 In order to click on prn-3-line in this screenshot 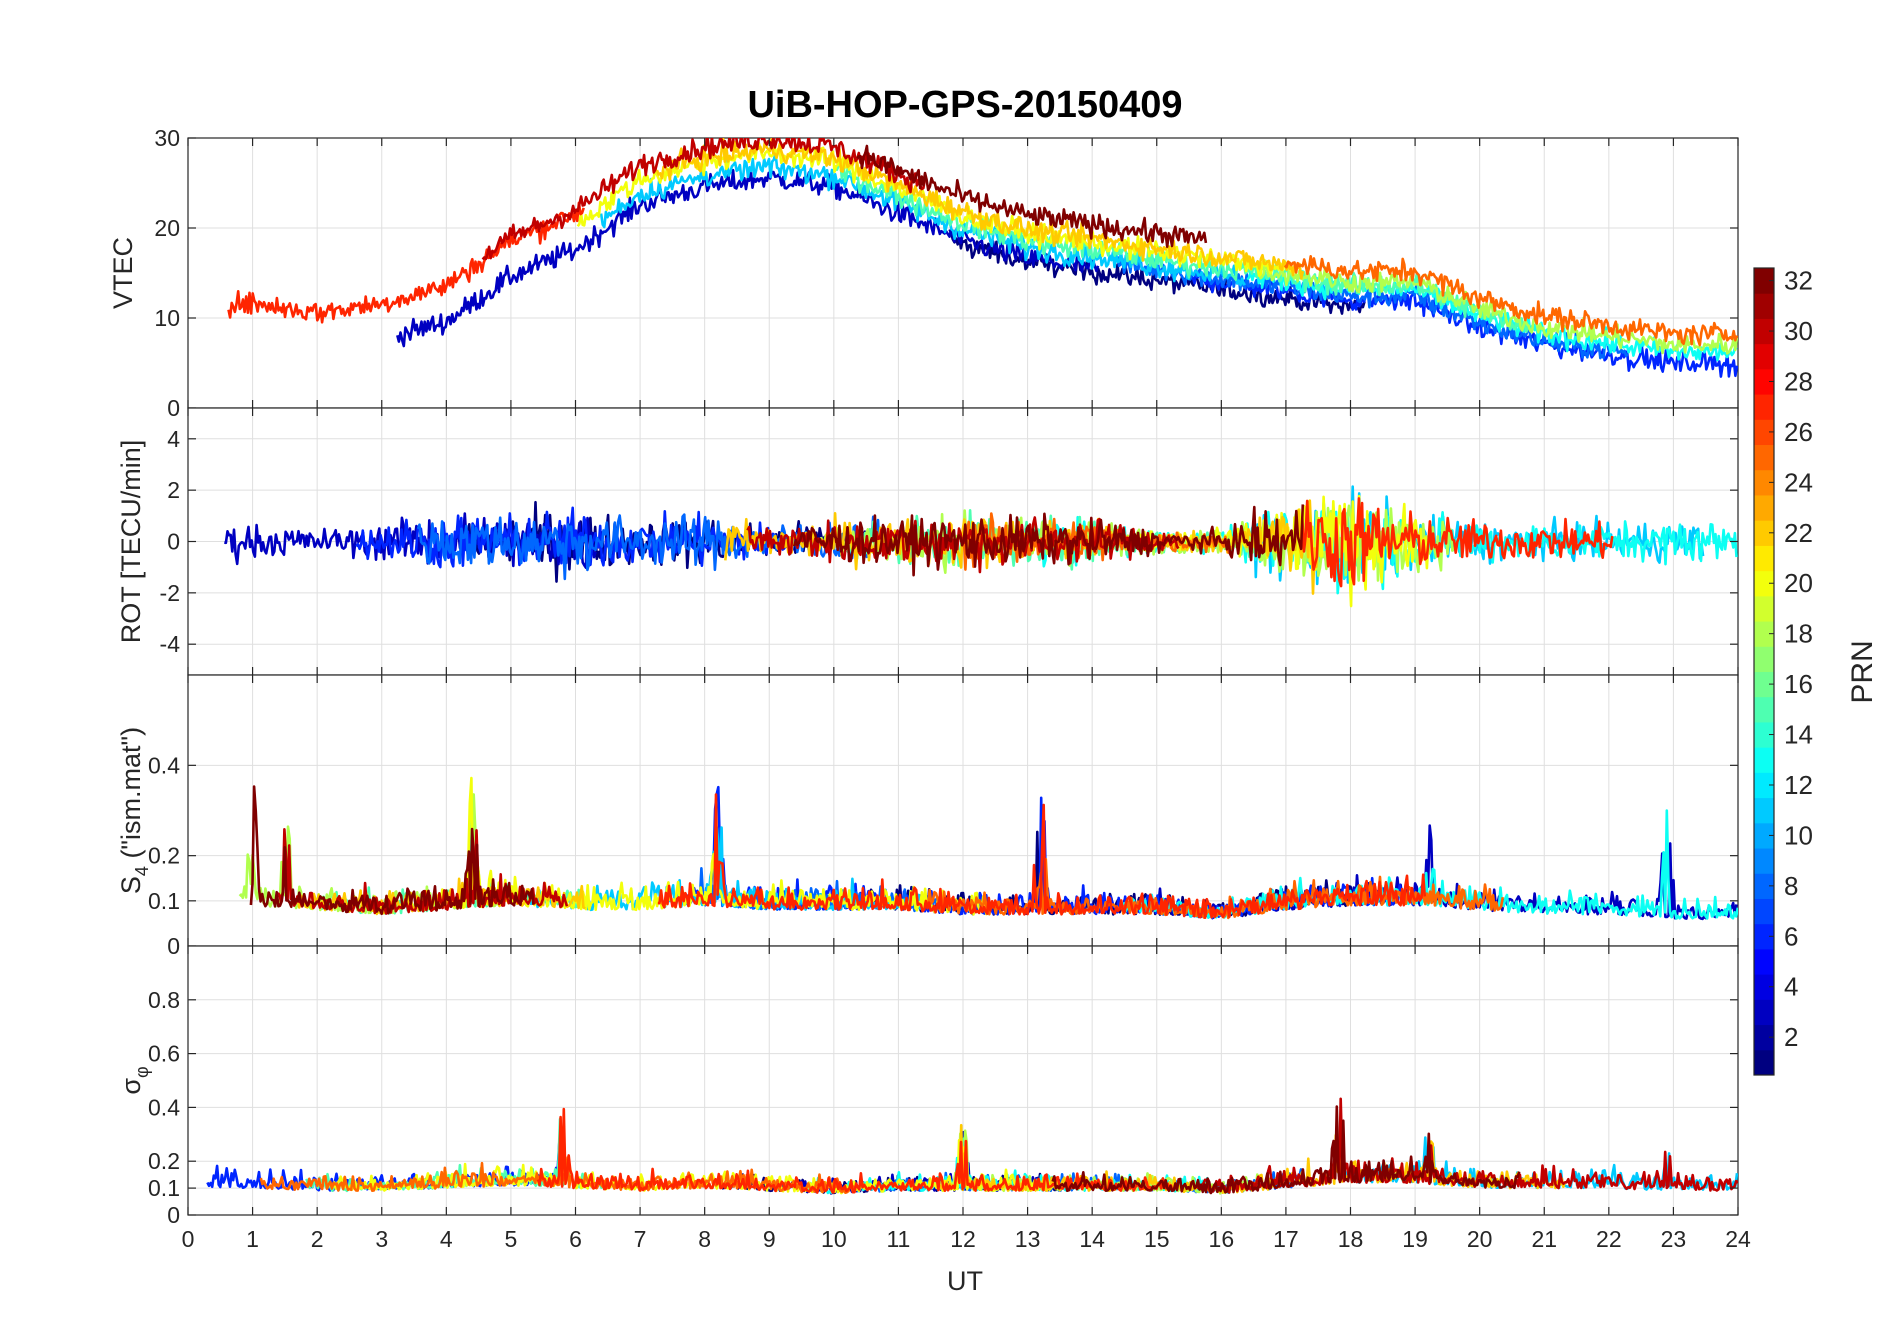, I will do `click(748, 258)`.